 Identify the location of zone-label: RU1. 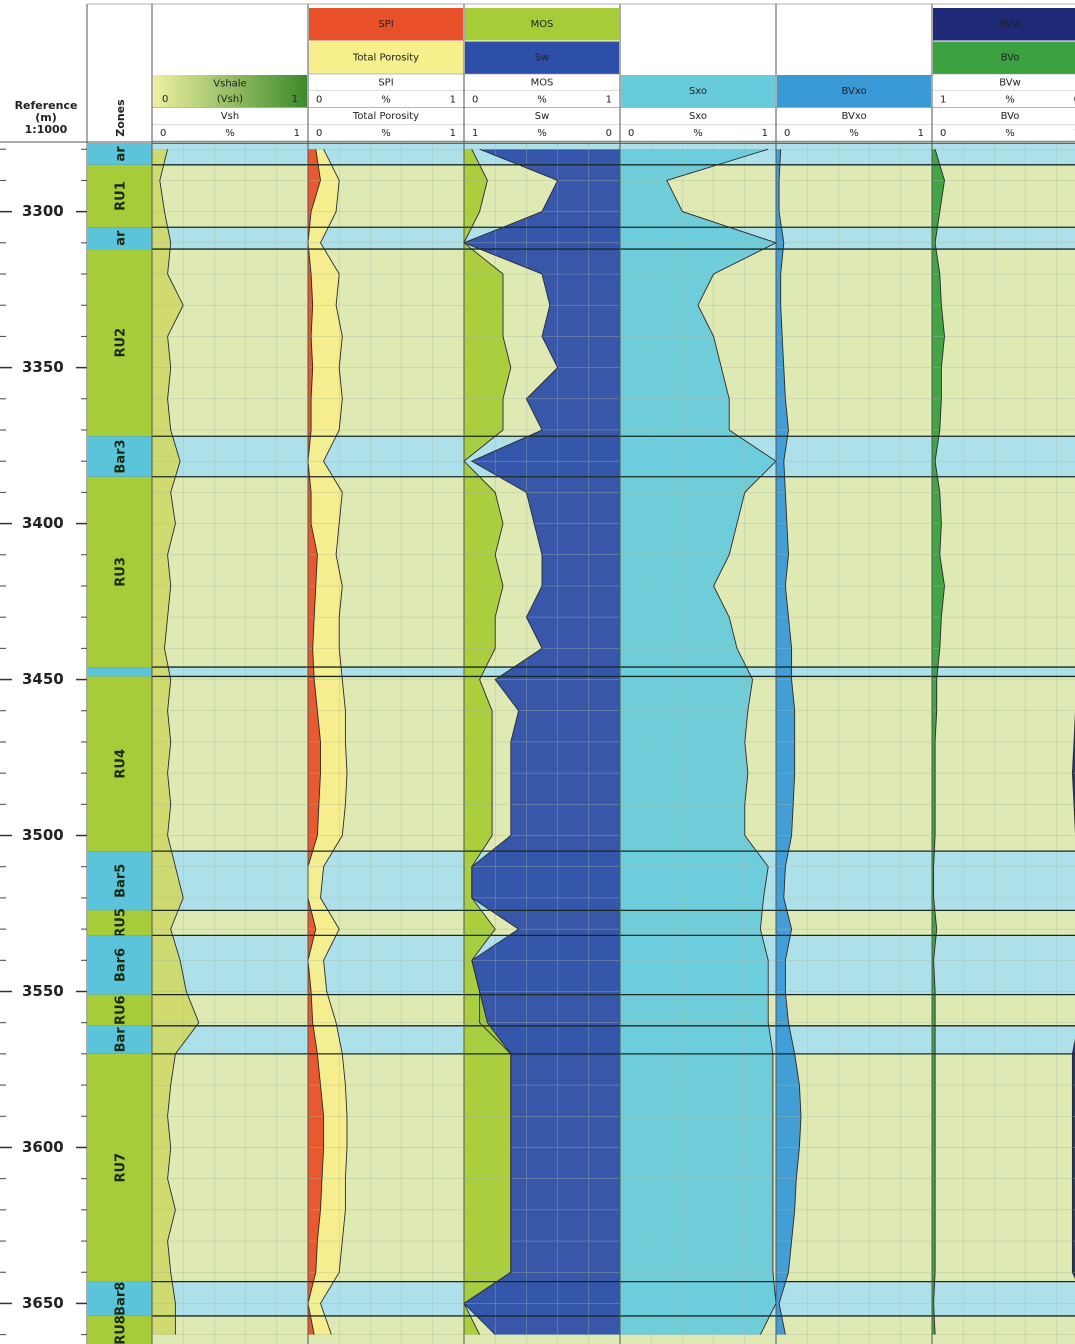
(121, 196).